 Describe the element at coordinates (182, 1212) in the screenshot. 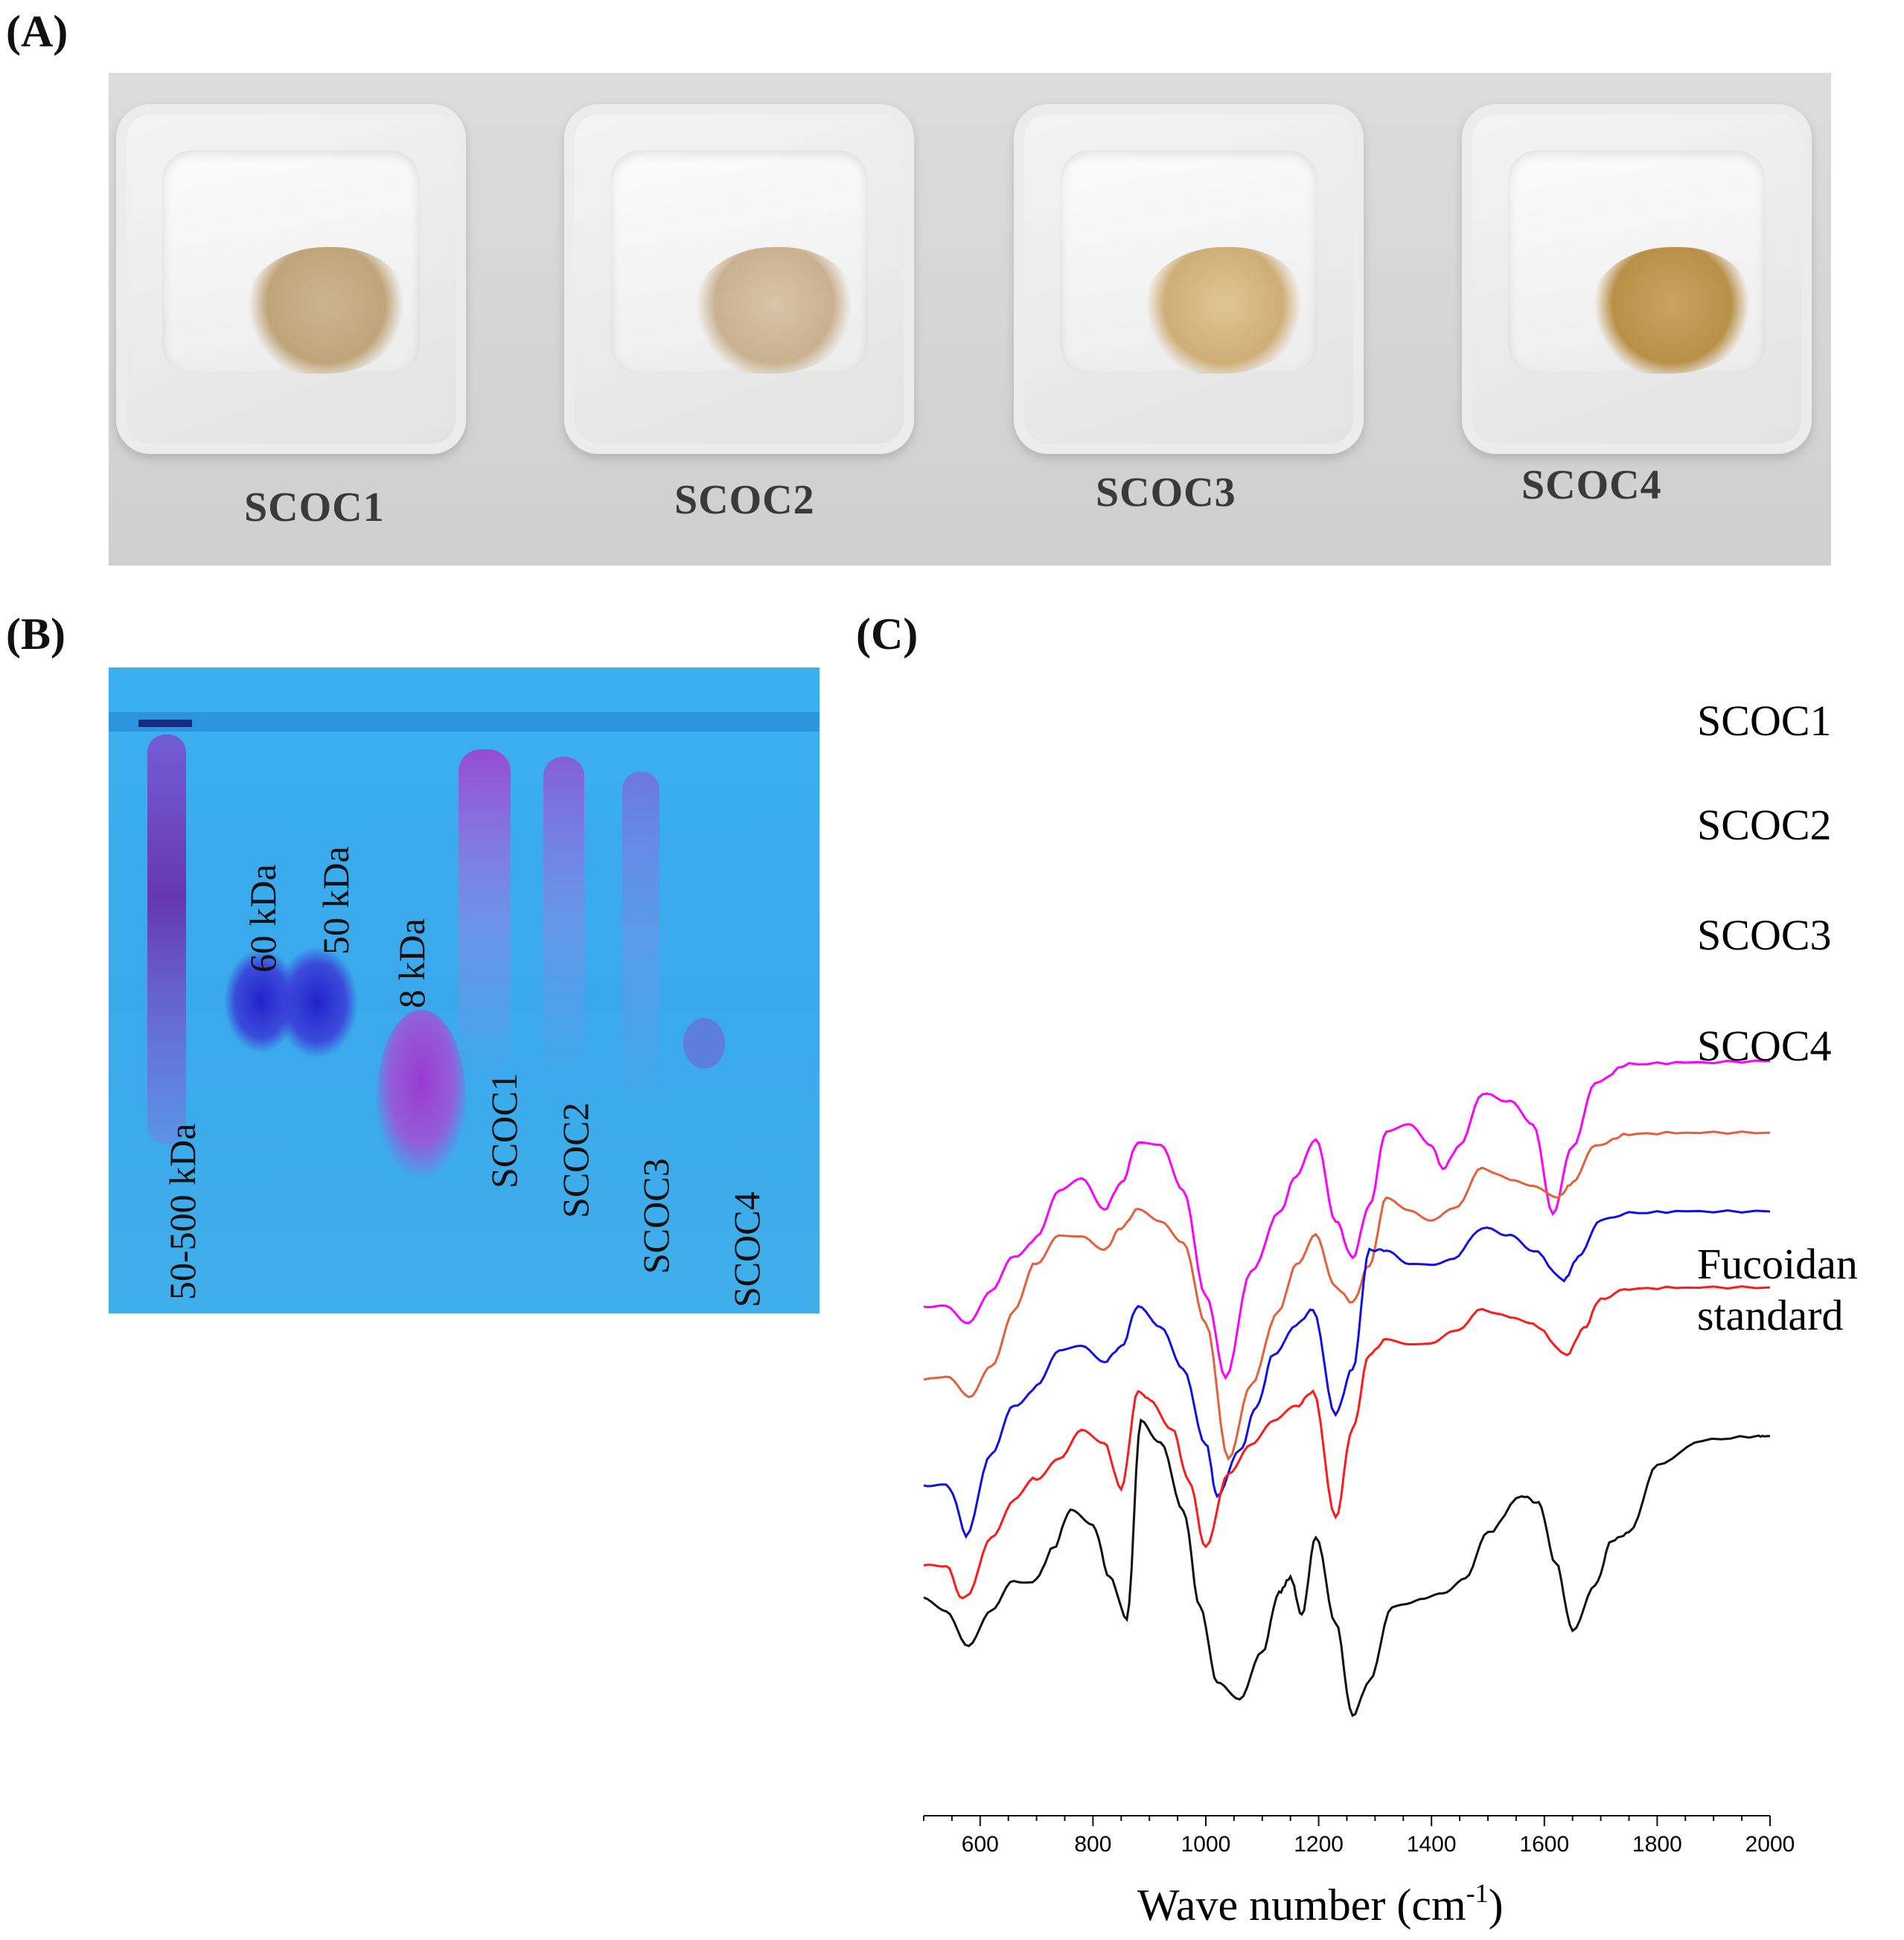

I see `gel-marker-50-500kda: 50-500 kDa` at that location.